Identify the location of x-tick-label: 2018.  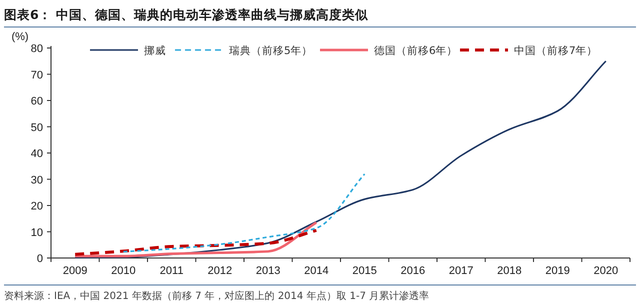
(509, 271).